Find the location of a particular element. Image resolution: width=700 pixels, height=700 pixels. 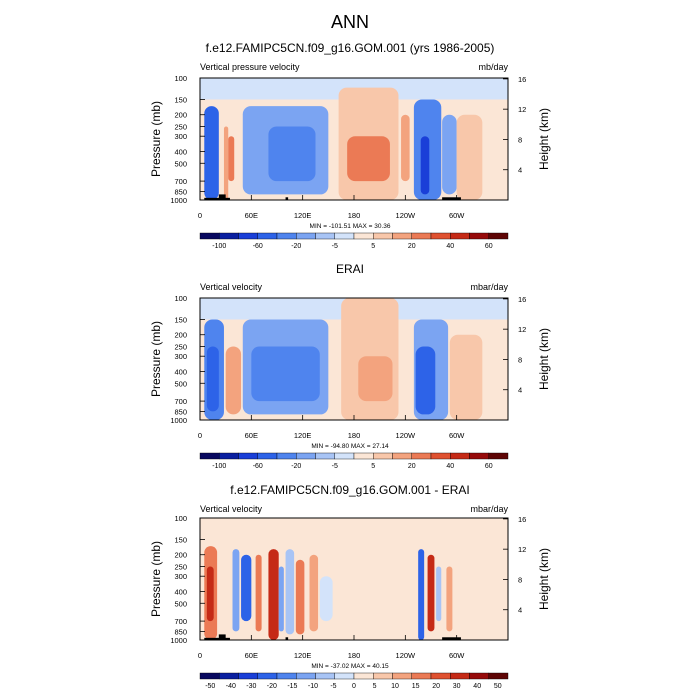

y-tick-label: 100 is located at coordinates (180, 518).